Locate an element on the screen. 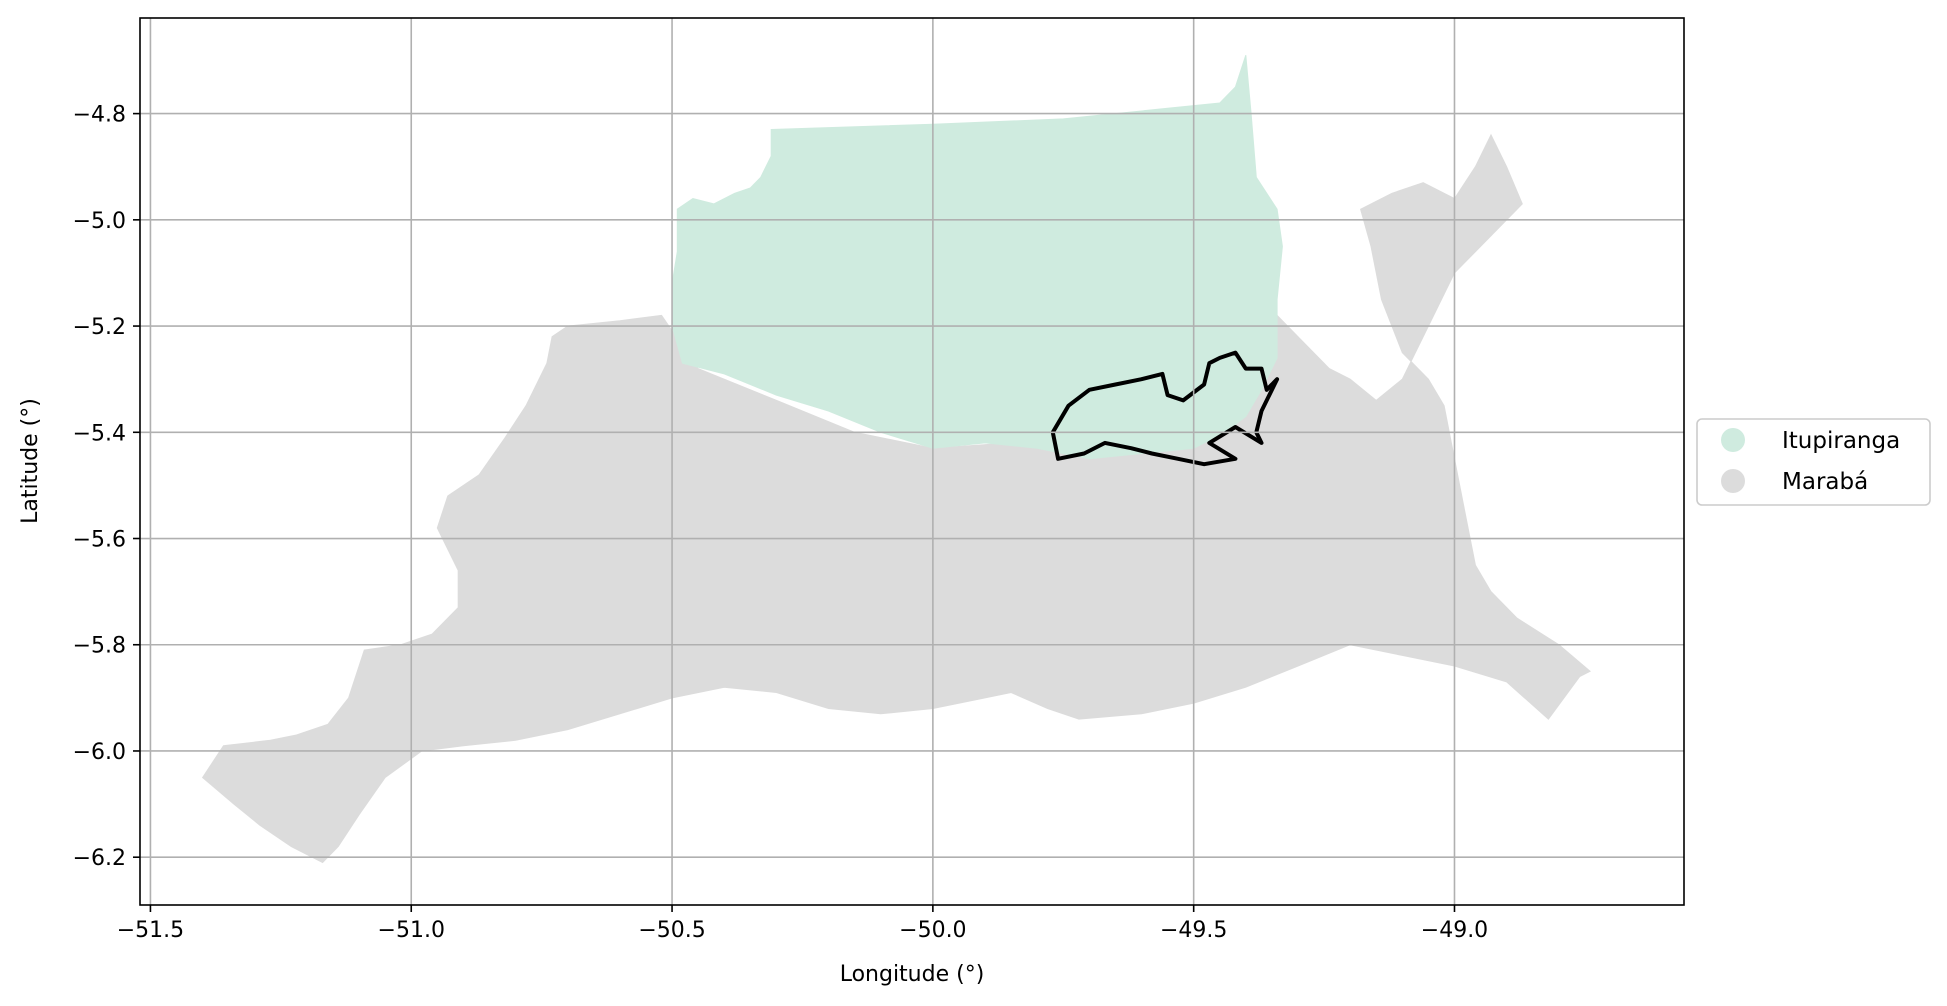 The image size is (1947, 1006). x-tick-label: −50.5 is located at coordinates (671, 930).